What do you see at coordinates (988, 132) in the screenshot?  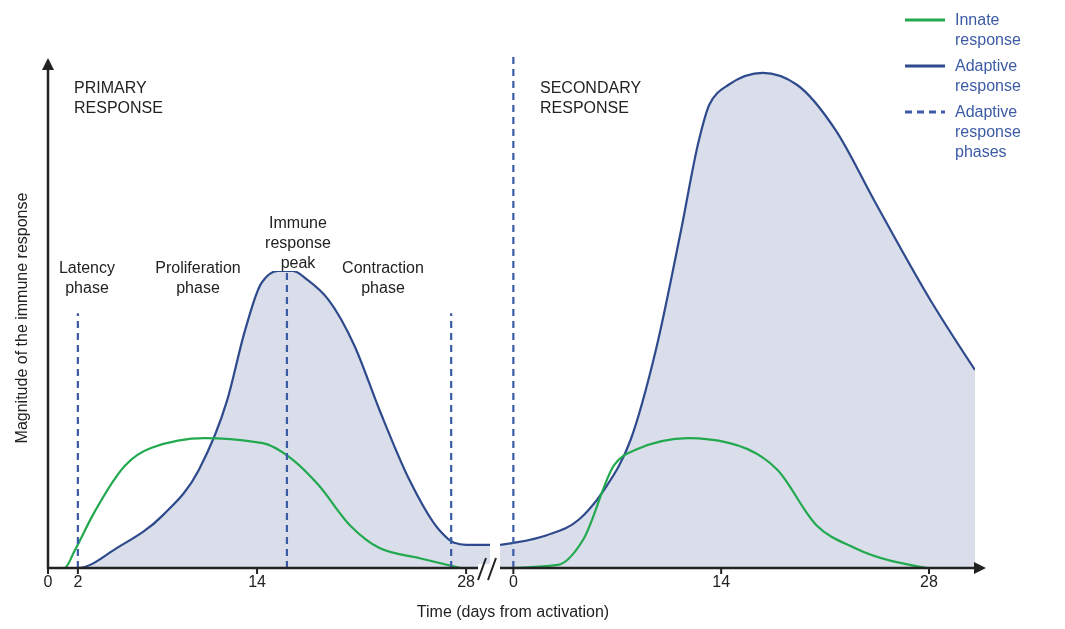 I see `legend-label: Adaptive response phases` at bounding box center [988, 132].